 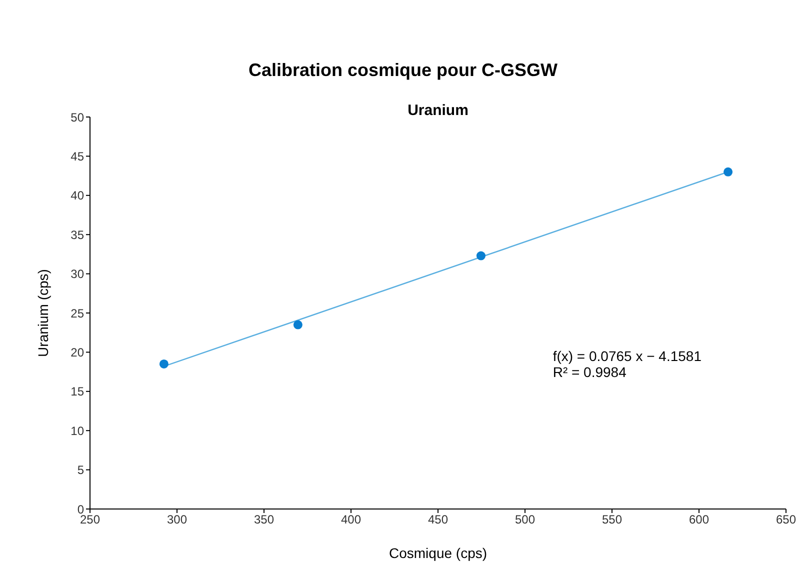 What do you see at coordinates (77, 391) in the screenshot?
I see `y-tick-label: 15` at bounding box center [77, 391].